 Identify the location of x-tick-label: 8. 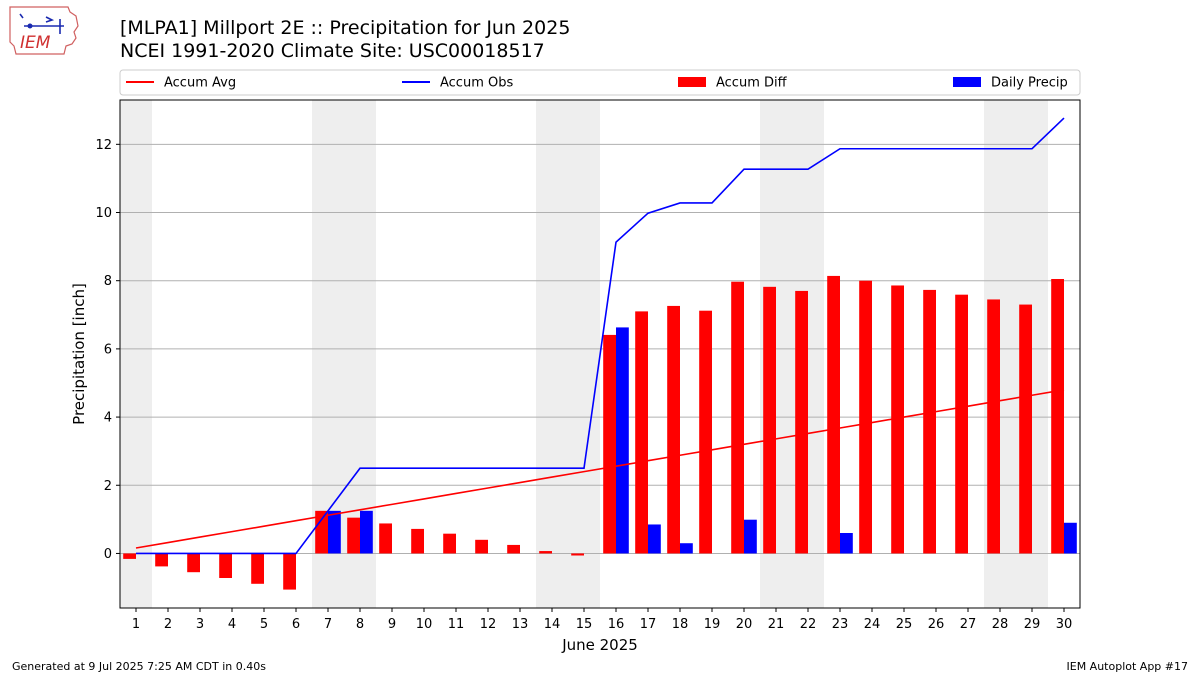
(360, 624).